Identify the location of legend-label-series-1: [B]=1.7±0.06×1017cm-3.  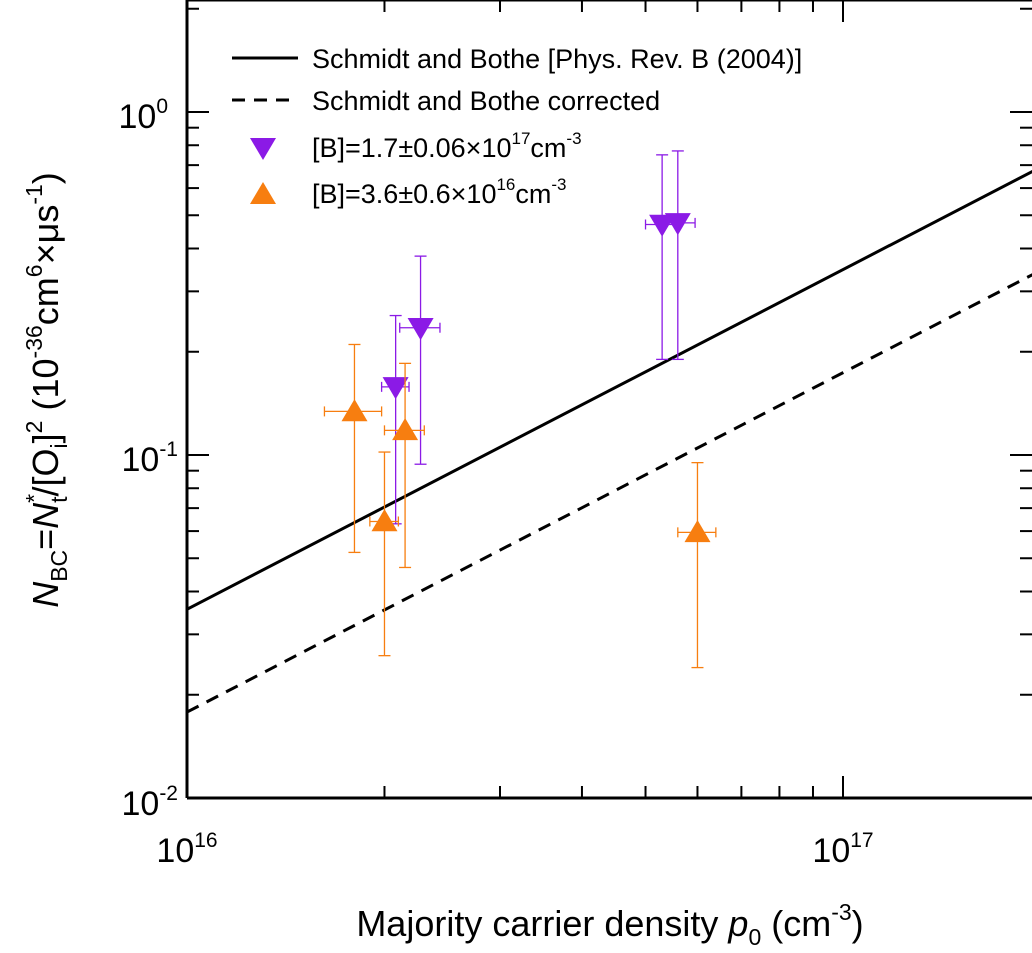
(447, 146).